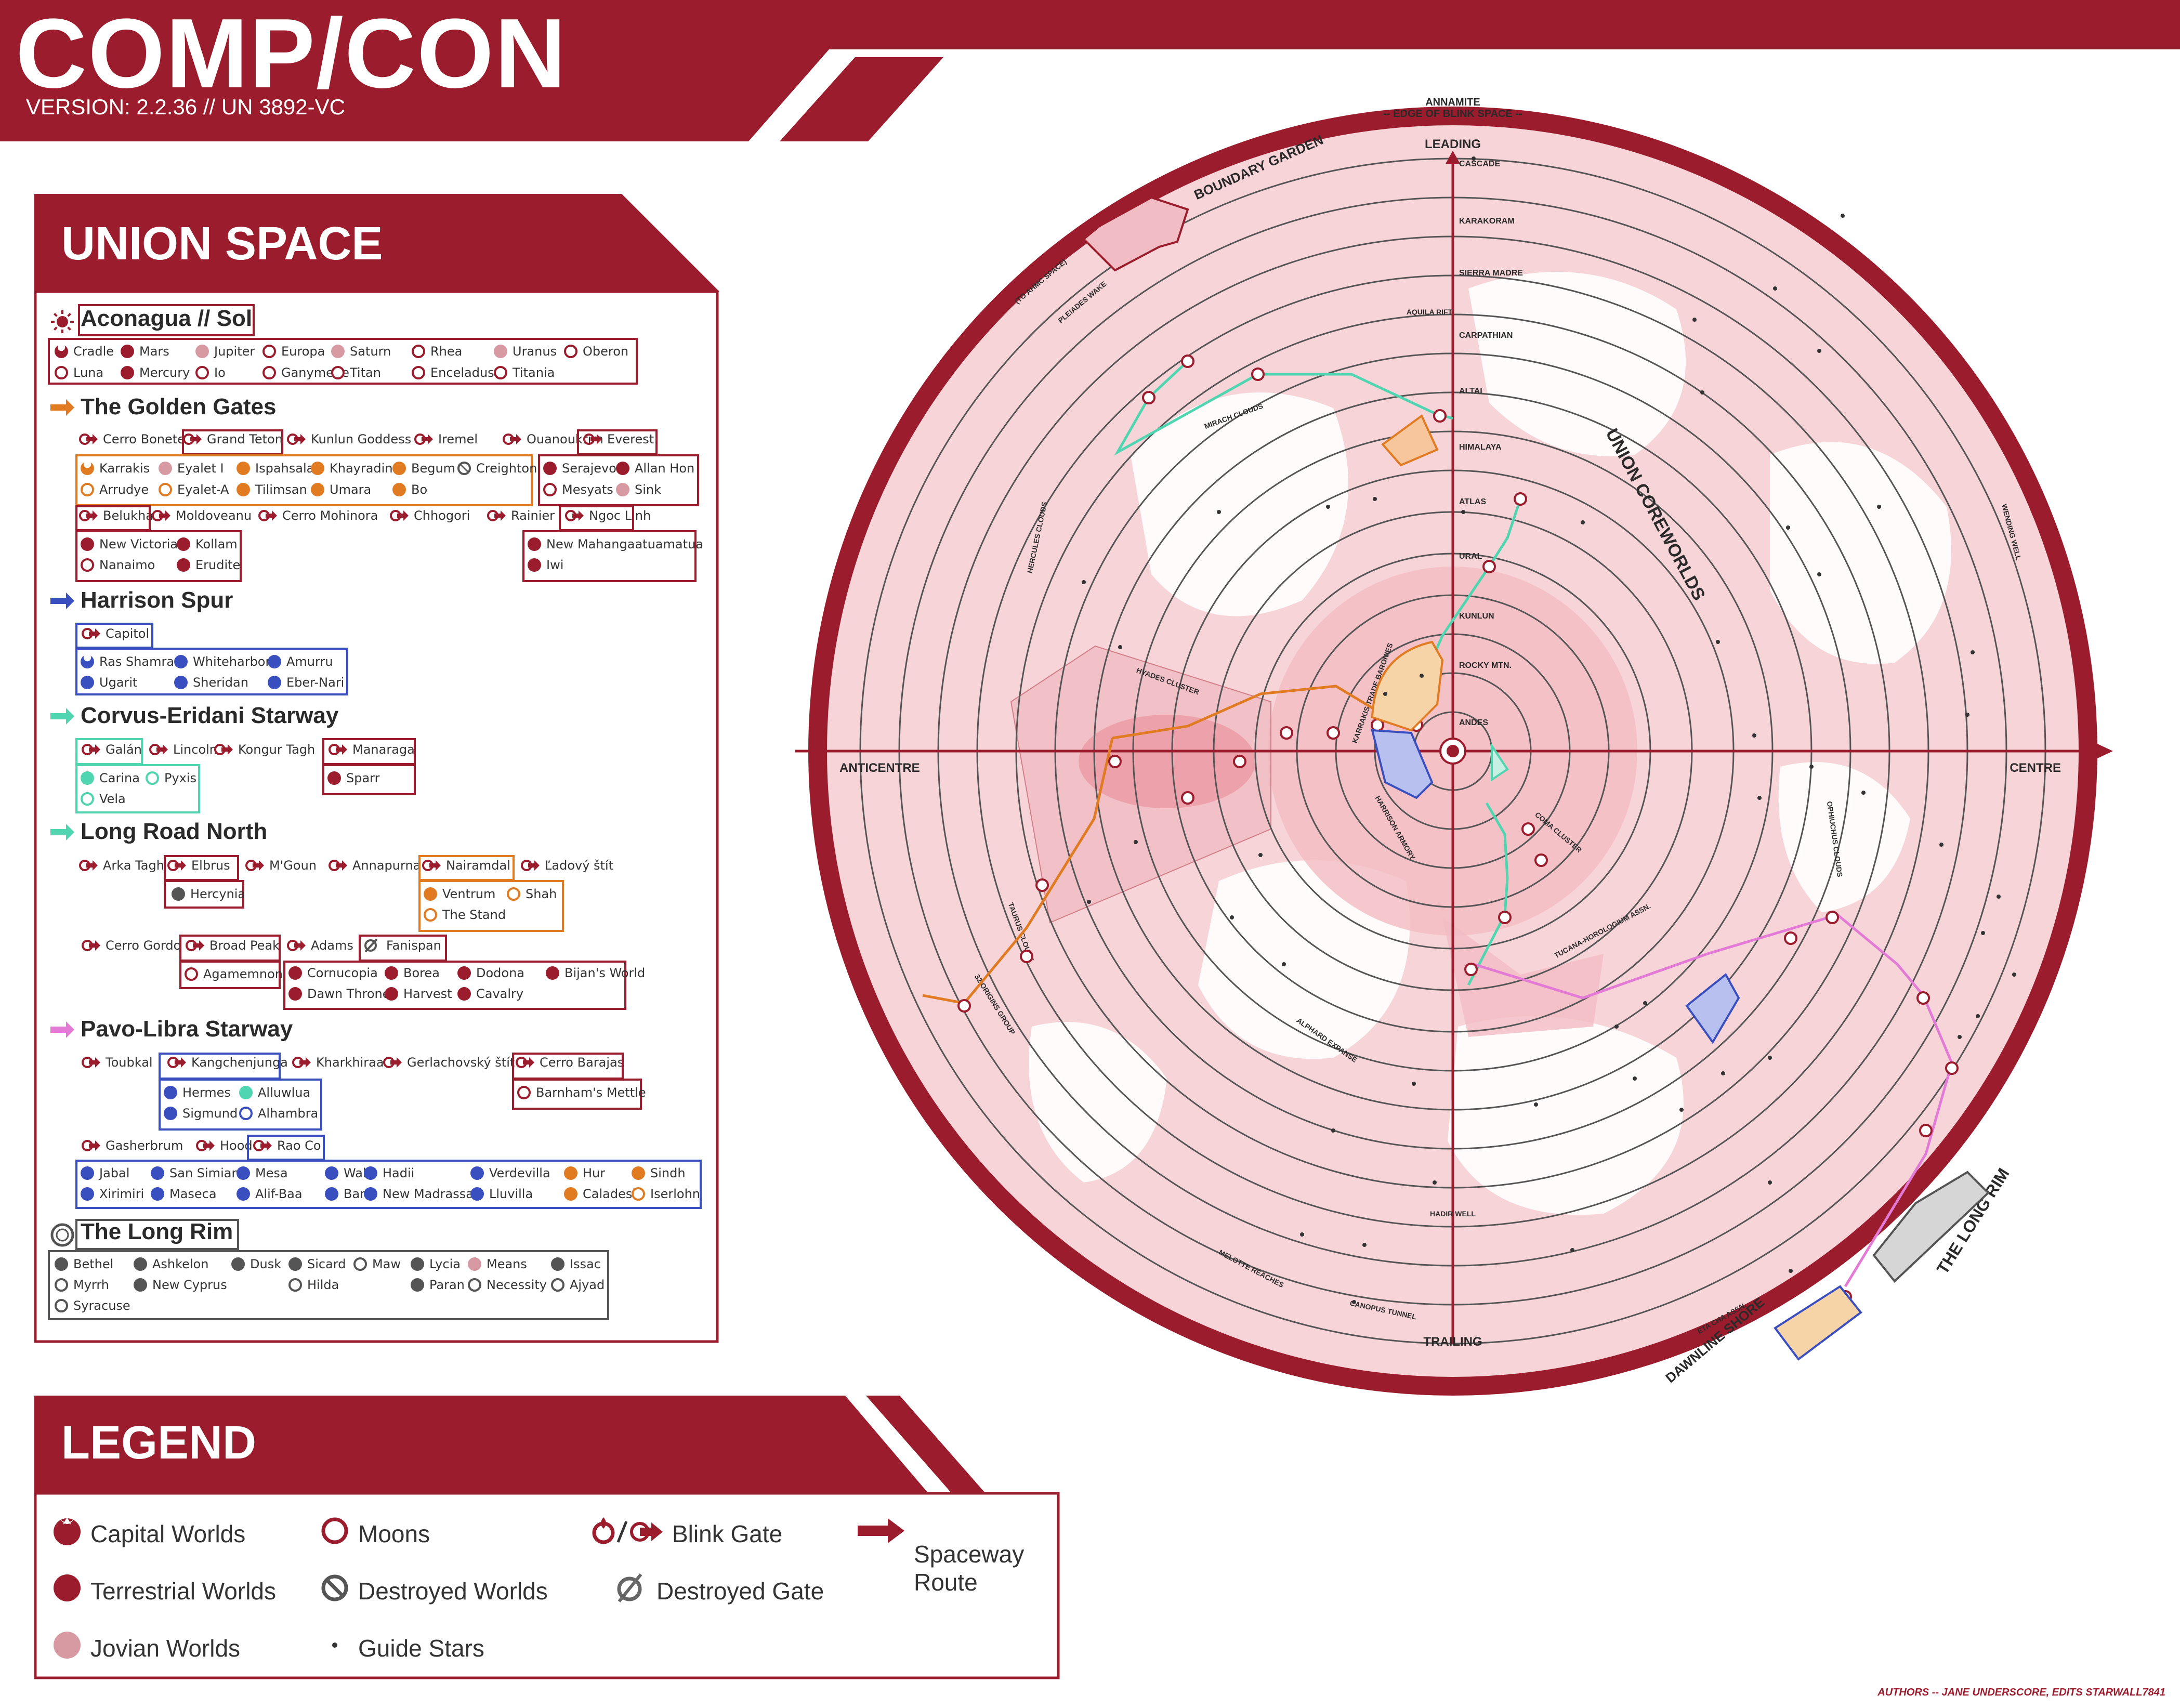 This screenshot has width=2180, height=1708. What do you see at coordinates (279, 1113) in the screenshot?
I see `world-item: Alhambra` at bounding box center [279, 1113].